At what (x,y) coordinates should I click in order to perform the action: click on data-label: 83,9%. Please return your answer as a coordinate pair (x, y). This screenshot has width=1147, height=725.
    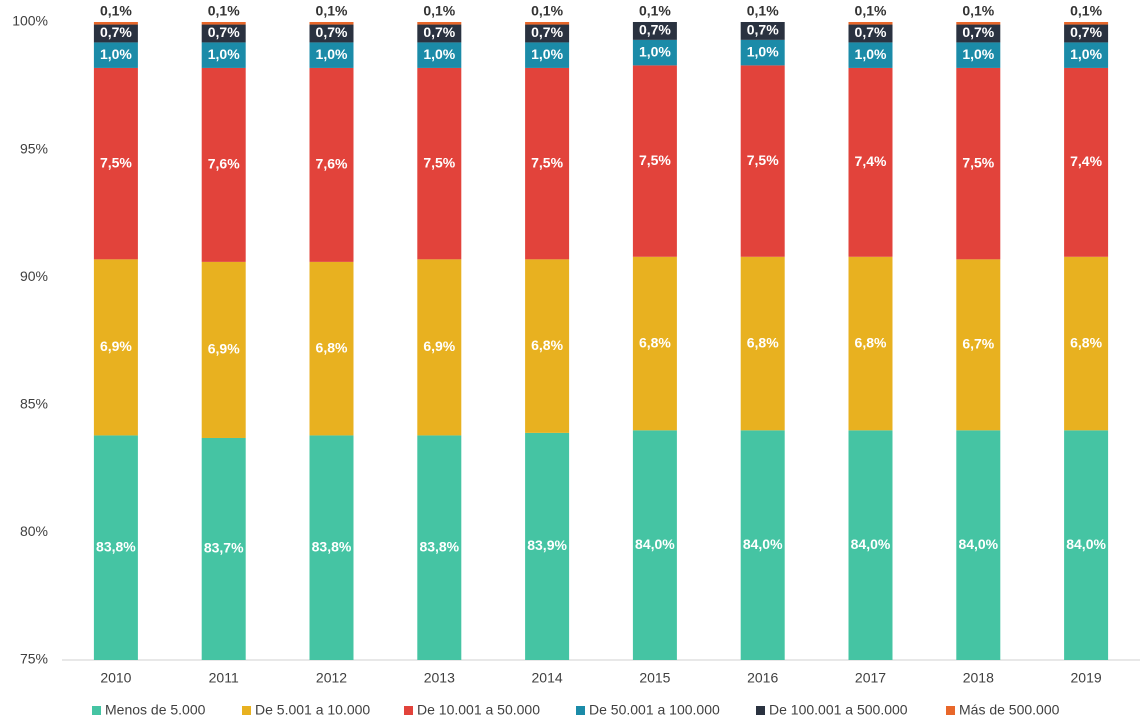
    Looking at the image, I should click on (547, 545).